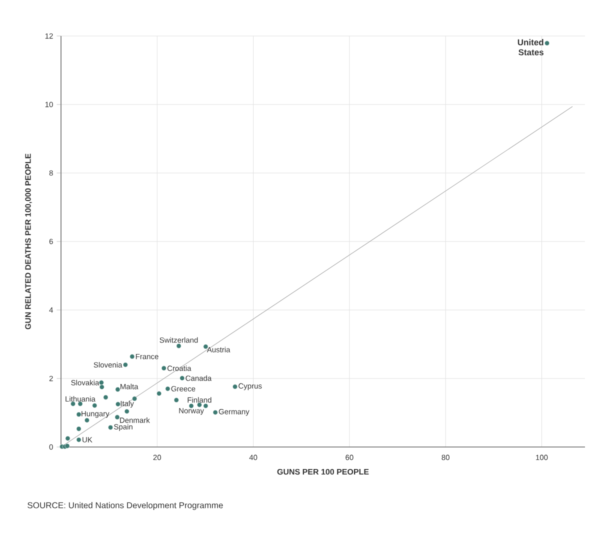 The height and width of the screenshot is (535, 597). What do you see at coordinates (28, 242) in the screenshot?
I see `y-axis-title: GUN RELATED DEATHS PER 100,000 PEOPLE` at bounding box center [28, 242].